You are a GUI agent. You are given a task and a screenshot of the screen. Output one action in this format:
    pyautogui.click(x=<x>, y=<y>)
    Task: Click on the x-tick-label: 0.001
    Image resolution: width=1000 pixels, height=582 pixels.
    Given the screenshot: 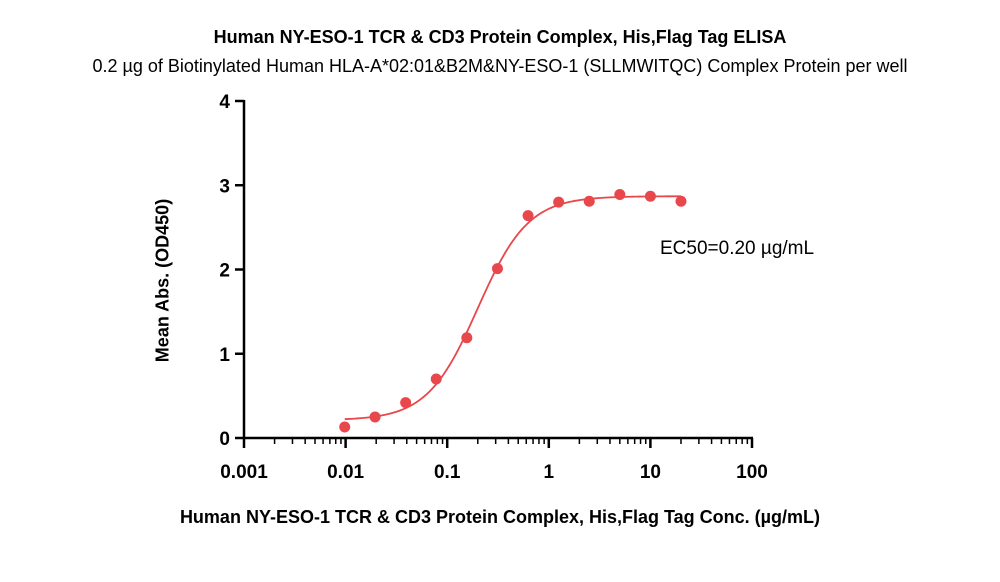 What is the action you would take?
    pyautogui.click(x=244, y=472)
    